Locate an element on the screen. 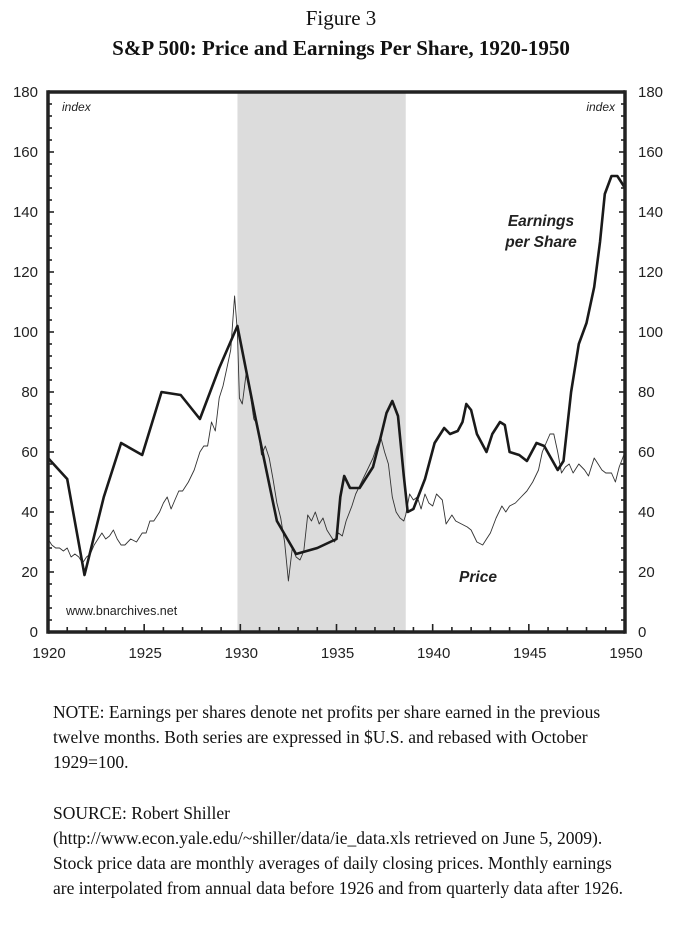 The height and width of the screenshot is (942, 682). y-tick-label-right: 60 is located at coordinates (646, 452).